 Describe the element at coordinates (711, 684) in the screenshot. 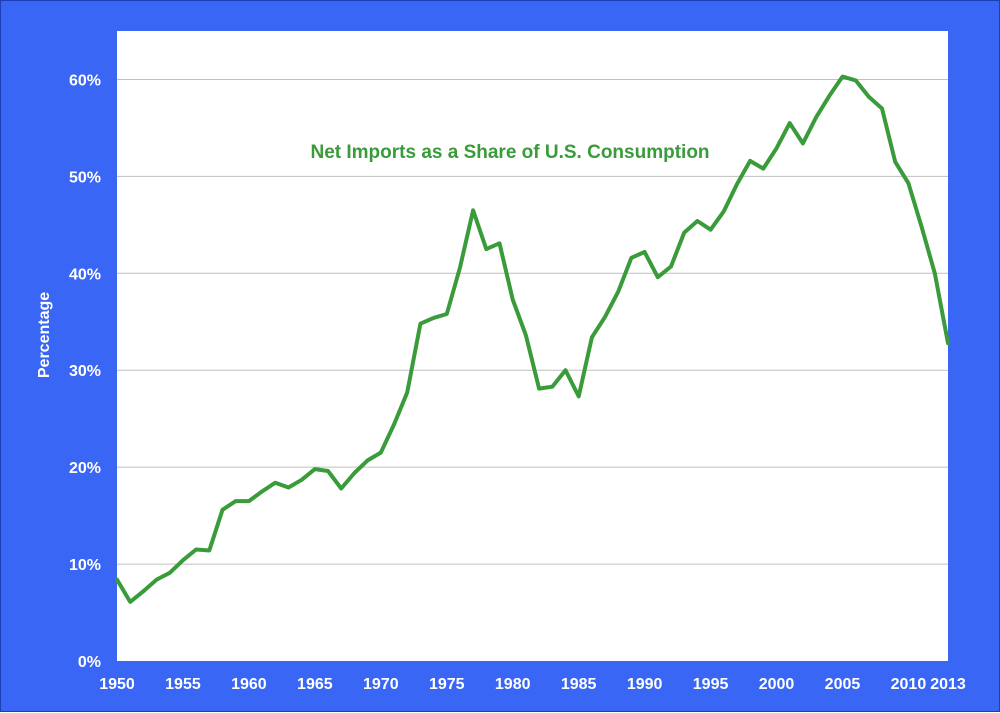

I see `x-tick-label: 1995` at that location.